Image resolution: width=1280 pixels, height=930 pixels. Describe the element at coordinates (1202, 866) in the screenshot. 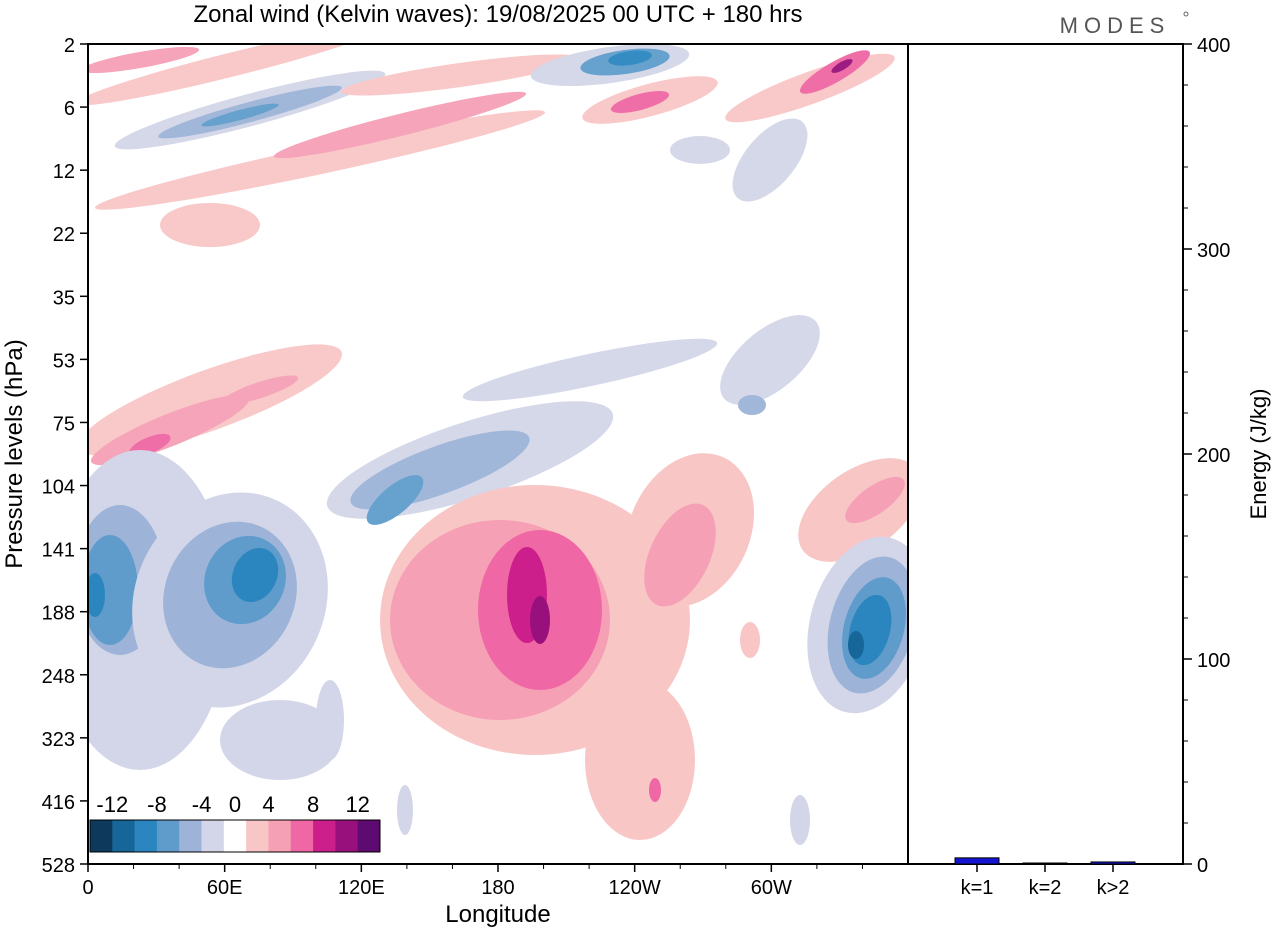

I see `energy-tick-label: 0` at that location.